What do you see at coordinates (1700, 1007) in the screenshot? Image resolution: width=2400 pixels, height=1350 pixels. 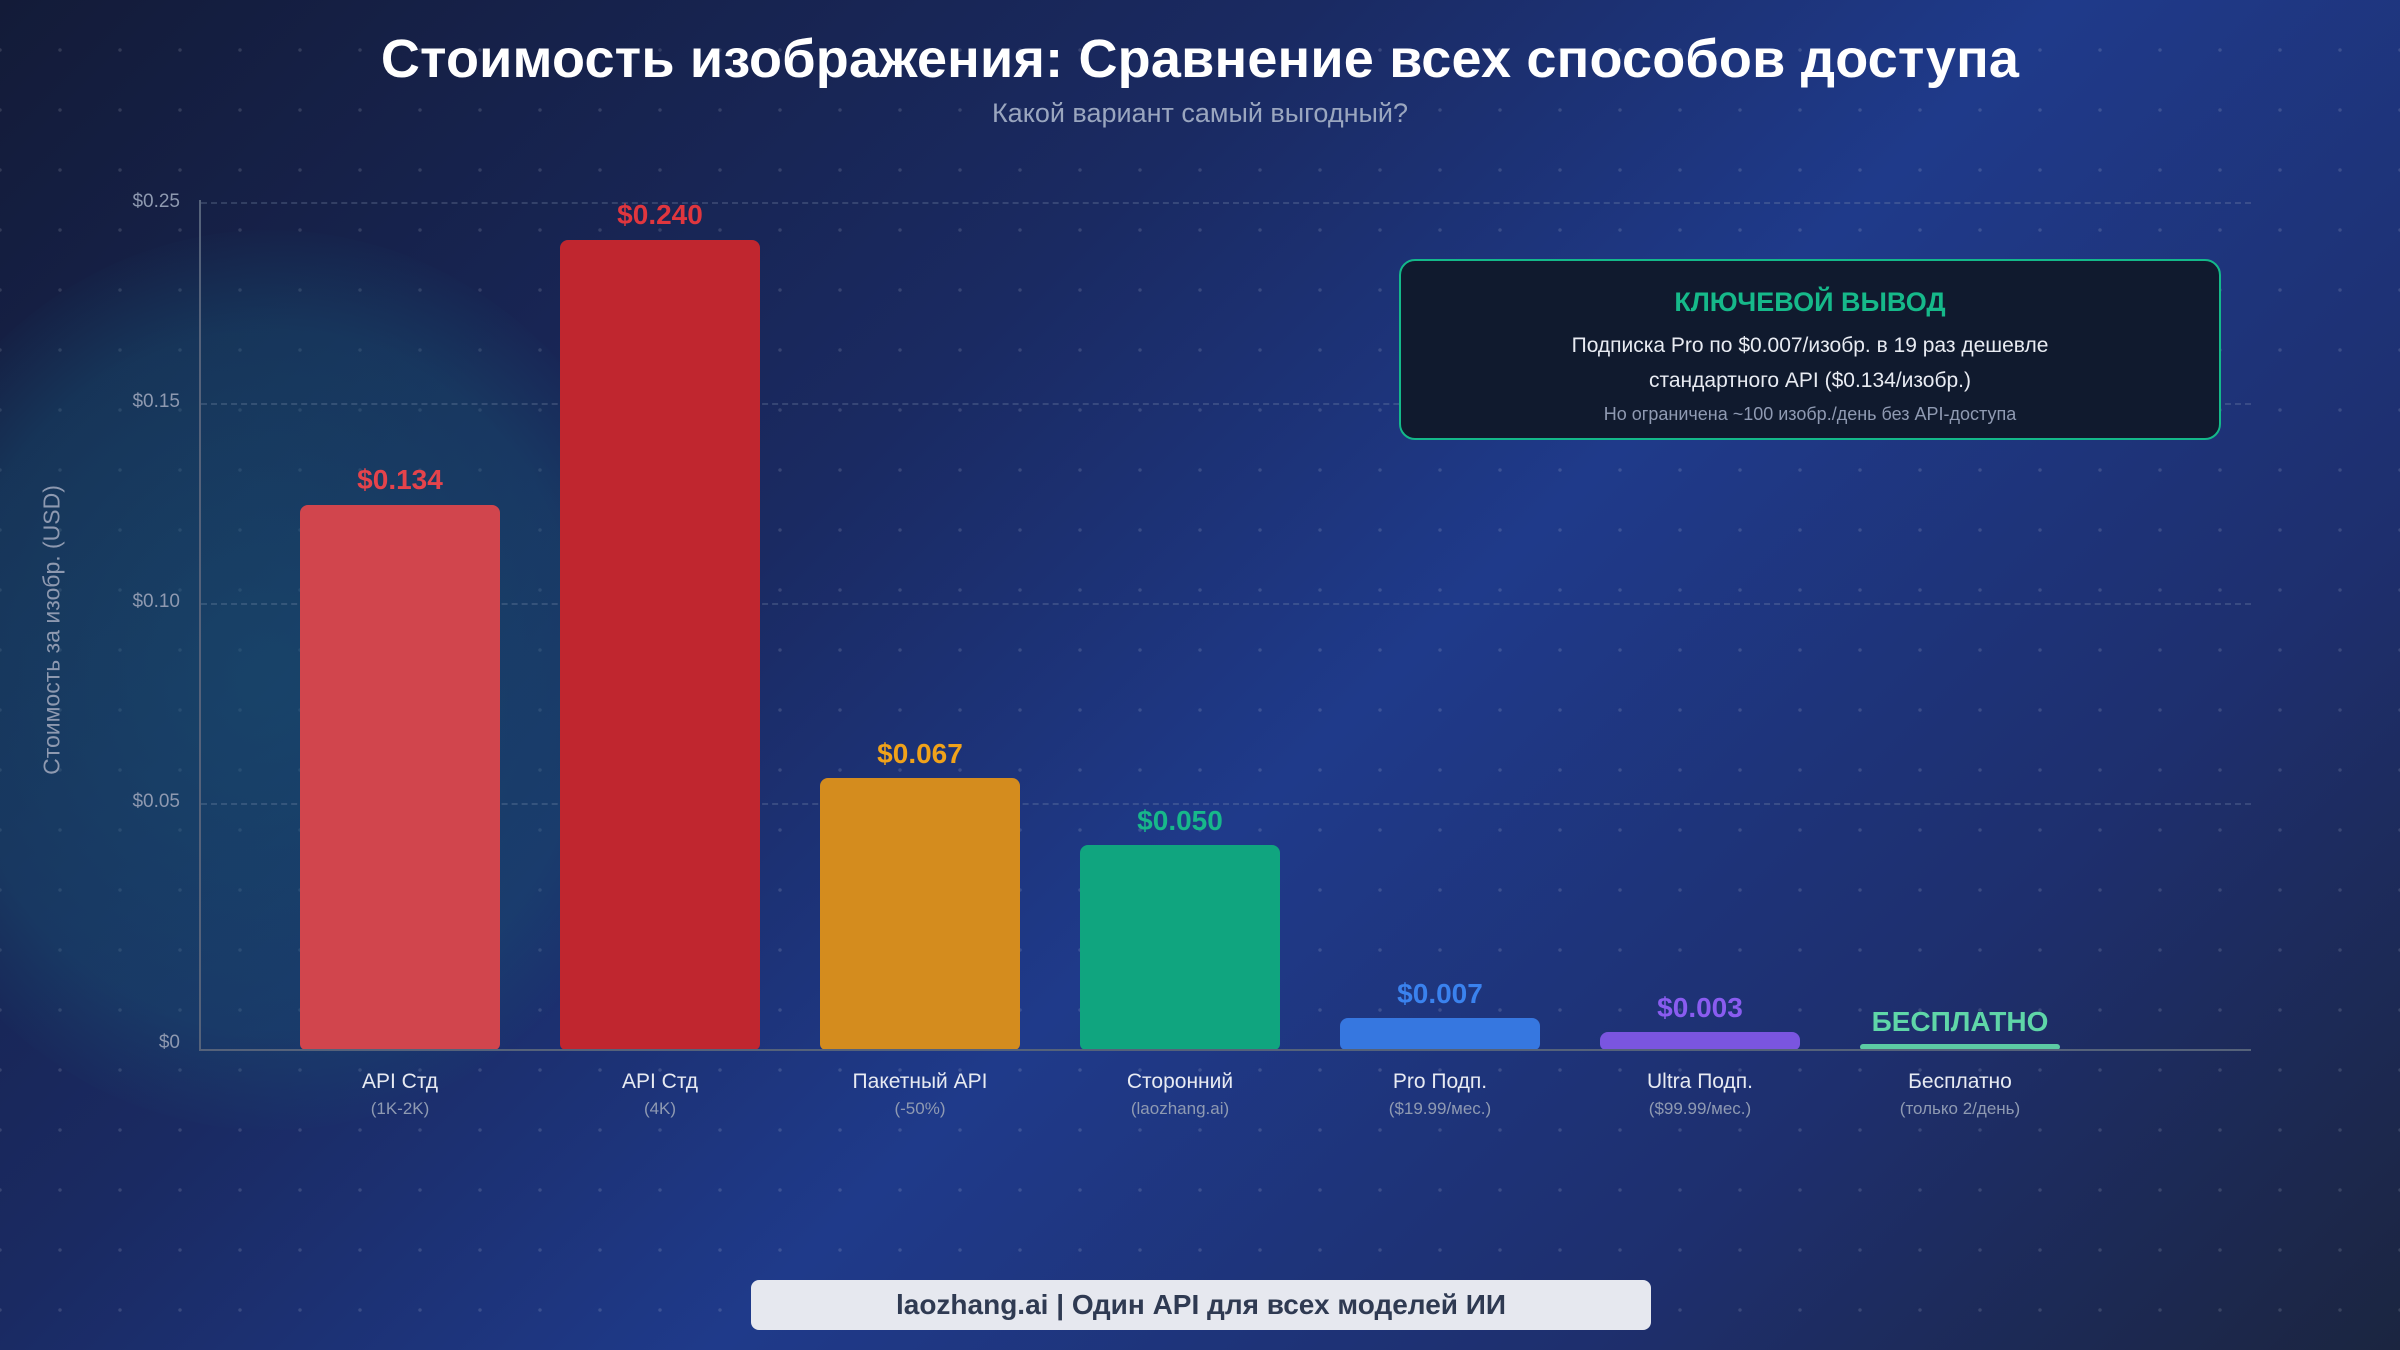 I see `bar-value-label: $0.003` at bounding box center [1700, 1007].